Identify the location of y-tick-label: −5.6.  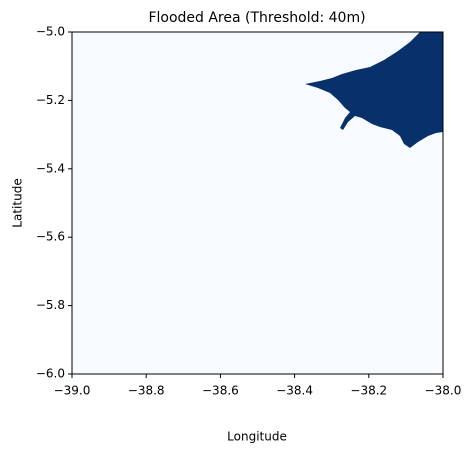
(50, 237).